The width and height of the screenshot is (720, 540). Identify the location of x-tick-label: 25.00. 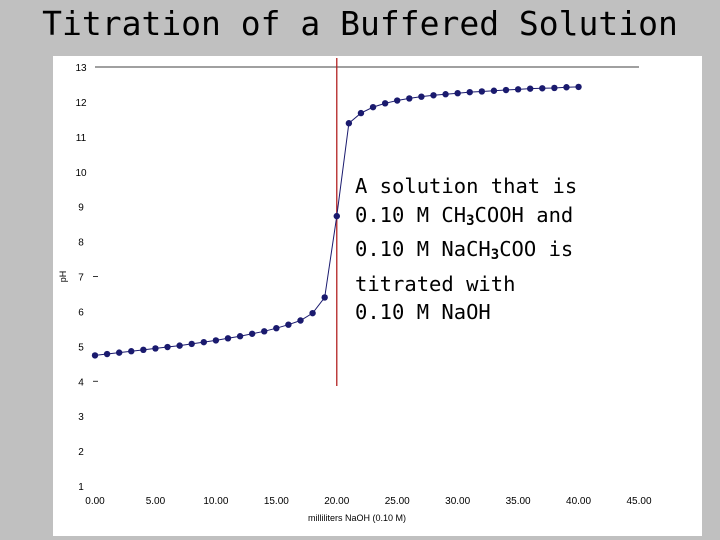
(397, 501).